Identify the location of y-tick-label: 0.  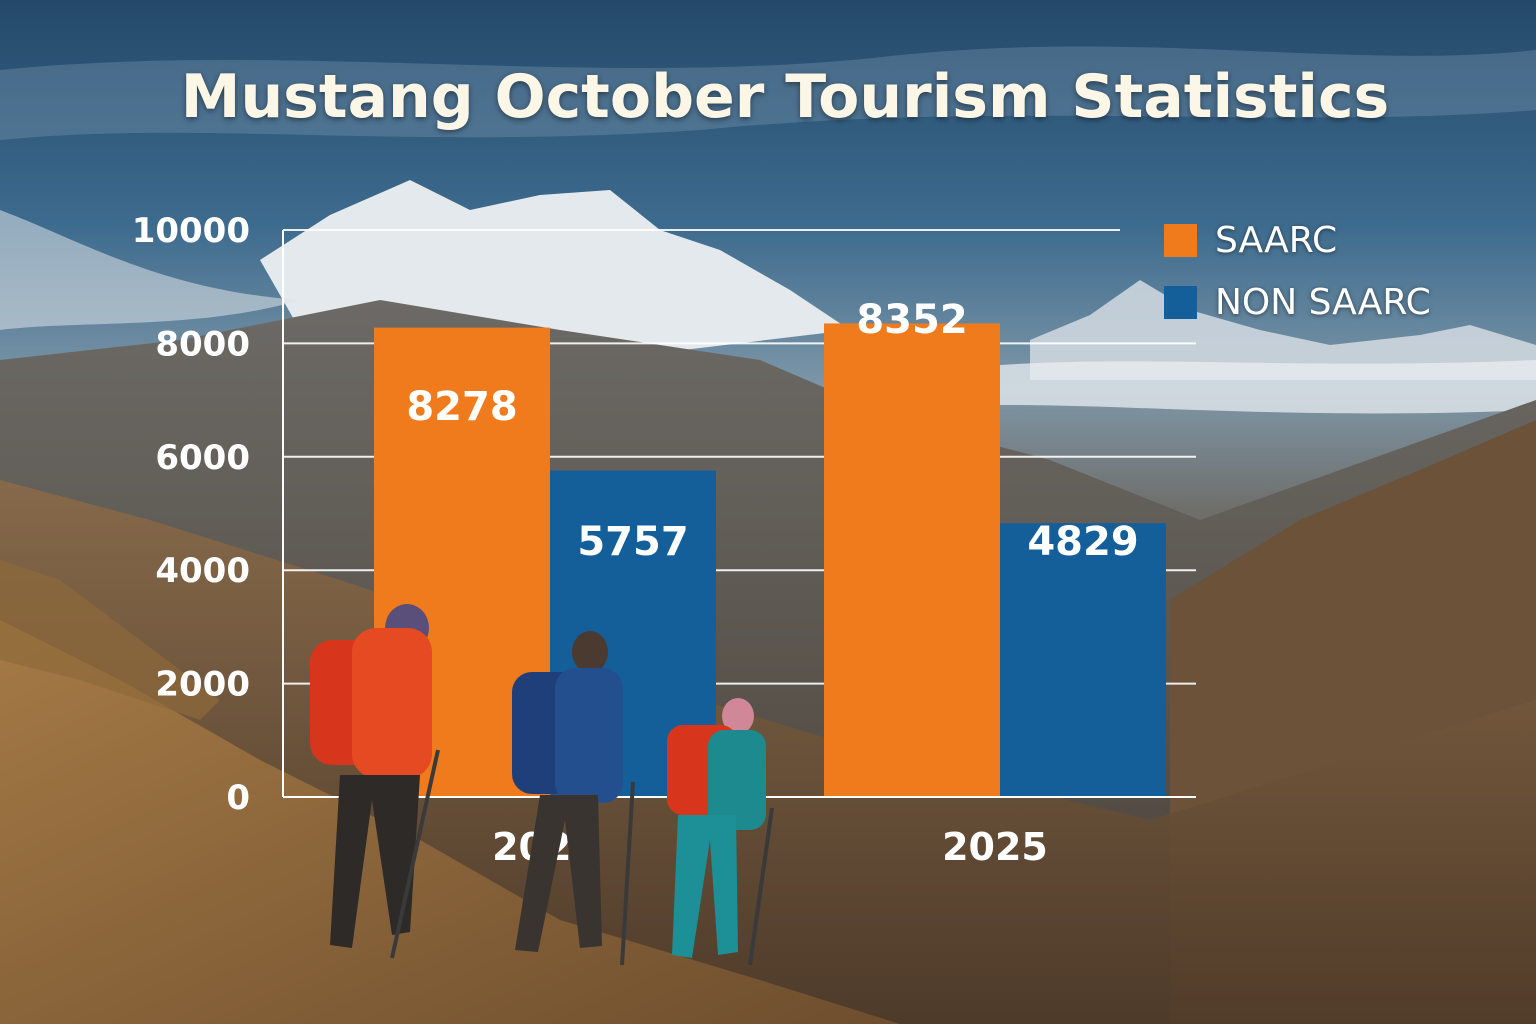
(238, 798).